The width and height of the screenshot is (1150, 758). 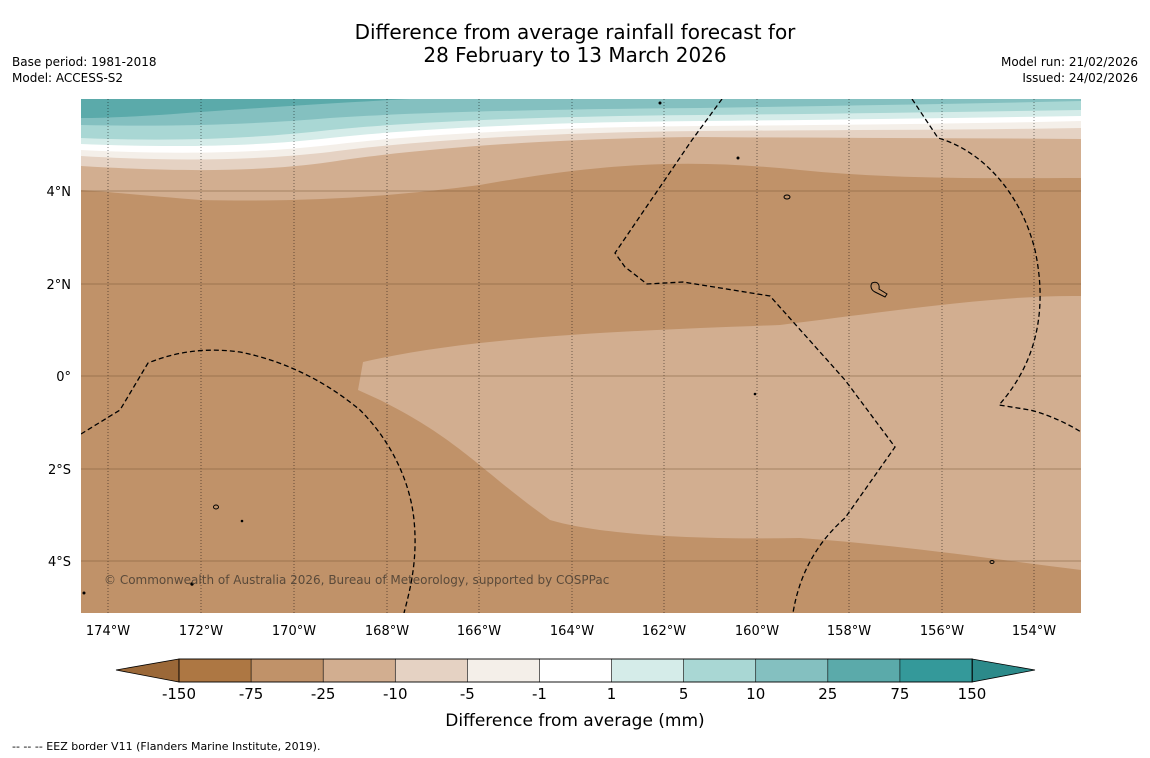 What do you see at coordinates (575, 55) in the screenshot?
I see `chart-title-line-2: 28 February to 13 March 2026` at bounding box center [575, 55].